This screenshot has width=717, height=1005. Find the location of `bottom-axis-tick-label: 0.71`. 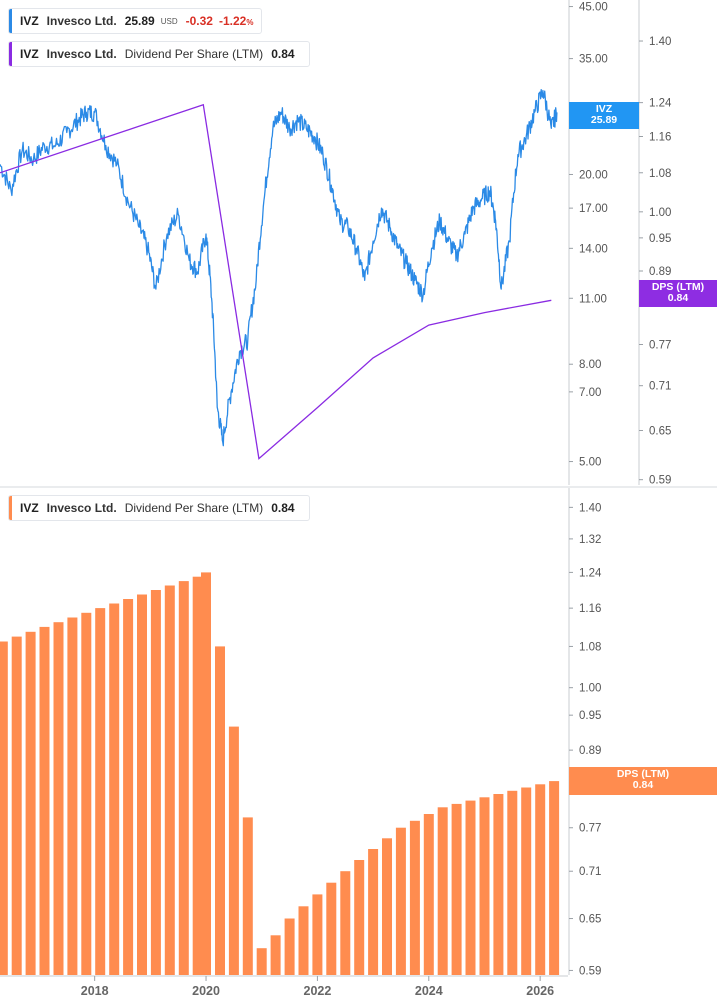

bottom-axis-tick-label: 0.71 is located at coordinates (590, 872).